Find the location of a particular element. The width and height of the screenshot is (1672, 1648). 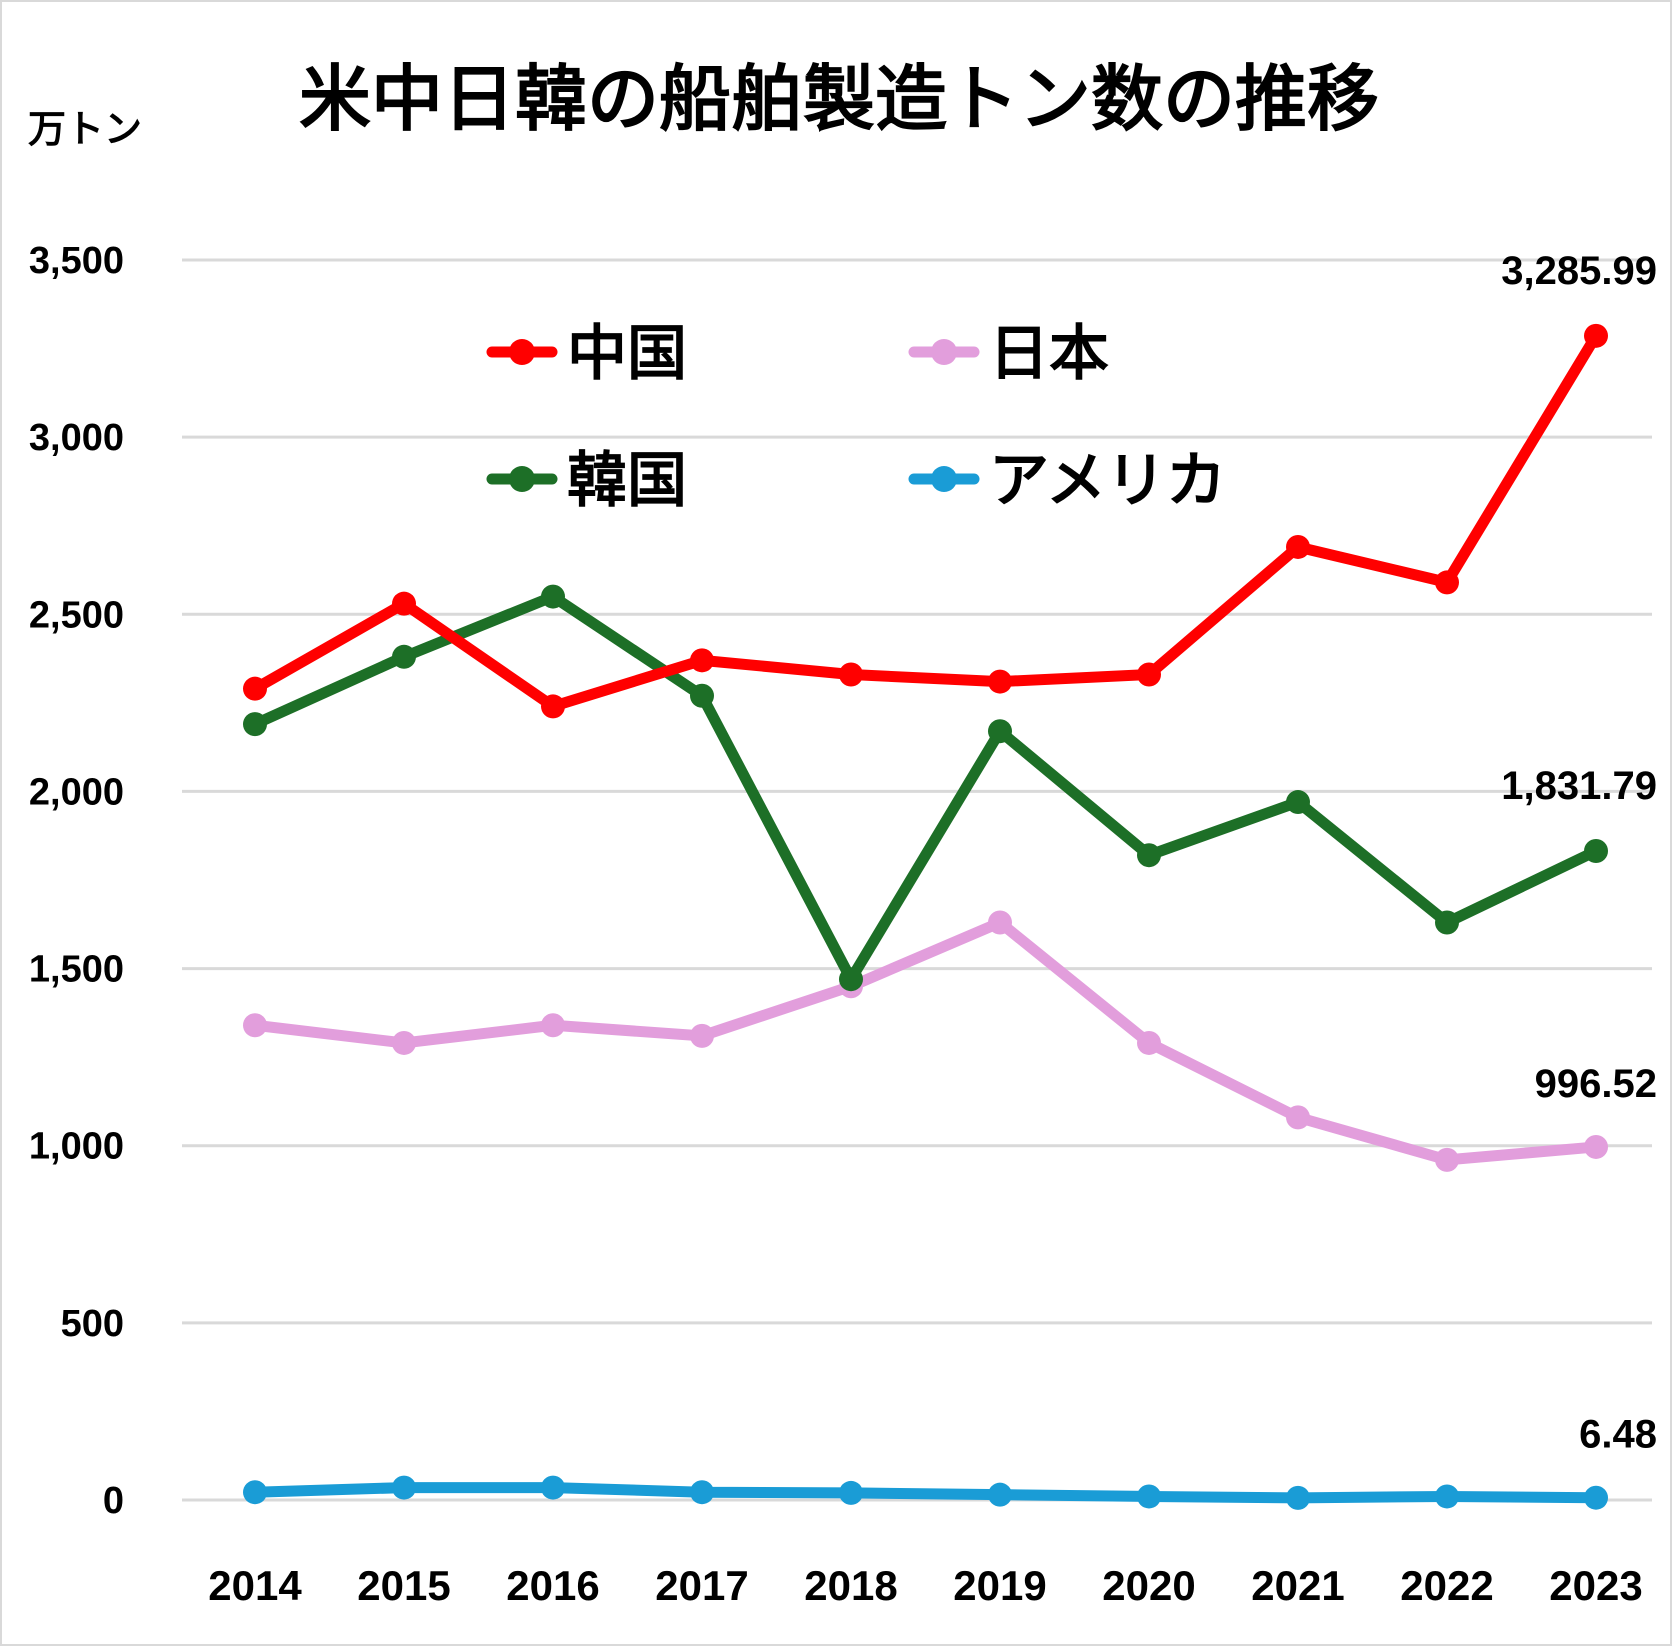

legend-item: 韓国 is located at coordinates (586, 481).